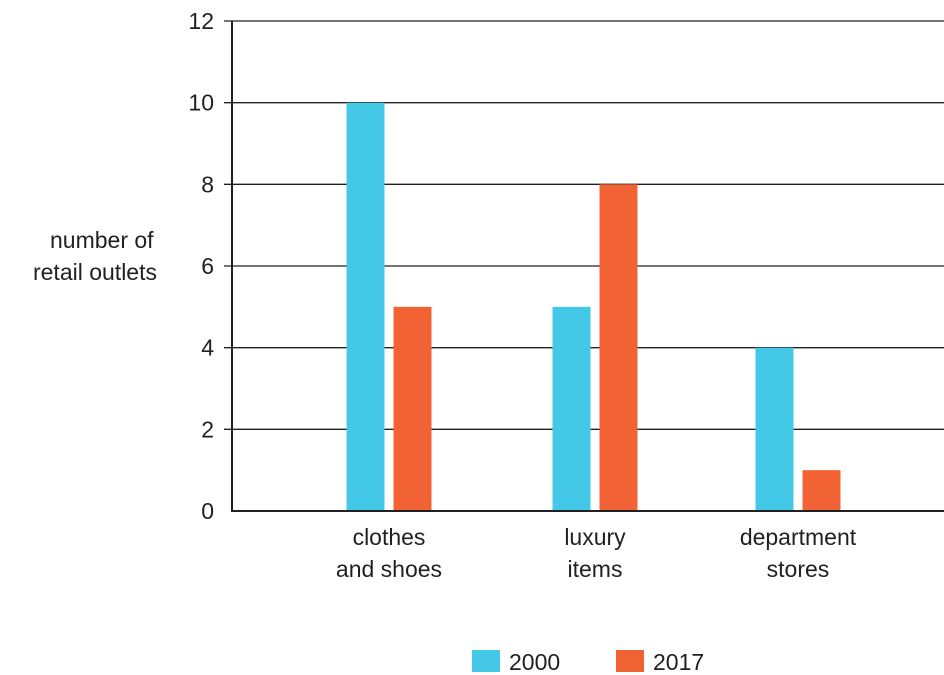 Image resolution: width=944 pixels, height=675 pixels. What do you see at coordinates (534, 662) in the screenshot?
I see `legend-label-2000: 2000` at bounding box center [534, 662].